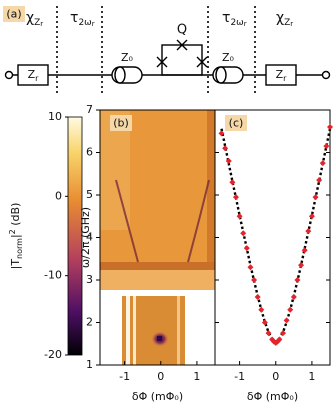  I want to click on colorbar: |Tnorm|2 (dB), so click(45, 236).